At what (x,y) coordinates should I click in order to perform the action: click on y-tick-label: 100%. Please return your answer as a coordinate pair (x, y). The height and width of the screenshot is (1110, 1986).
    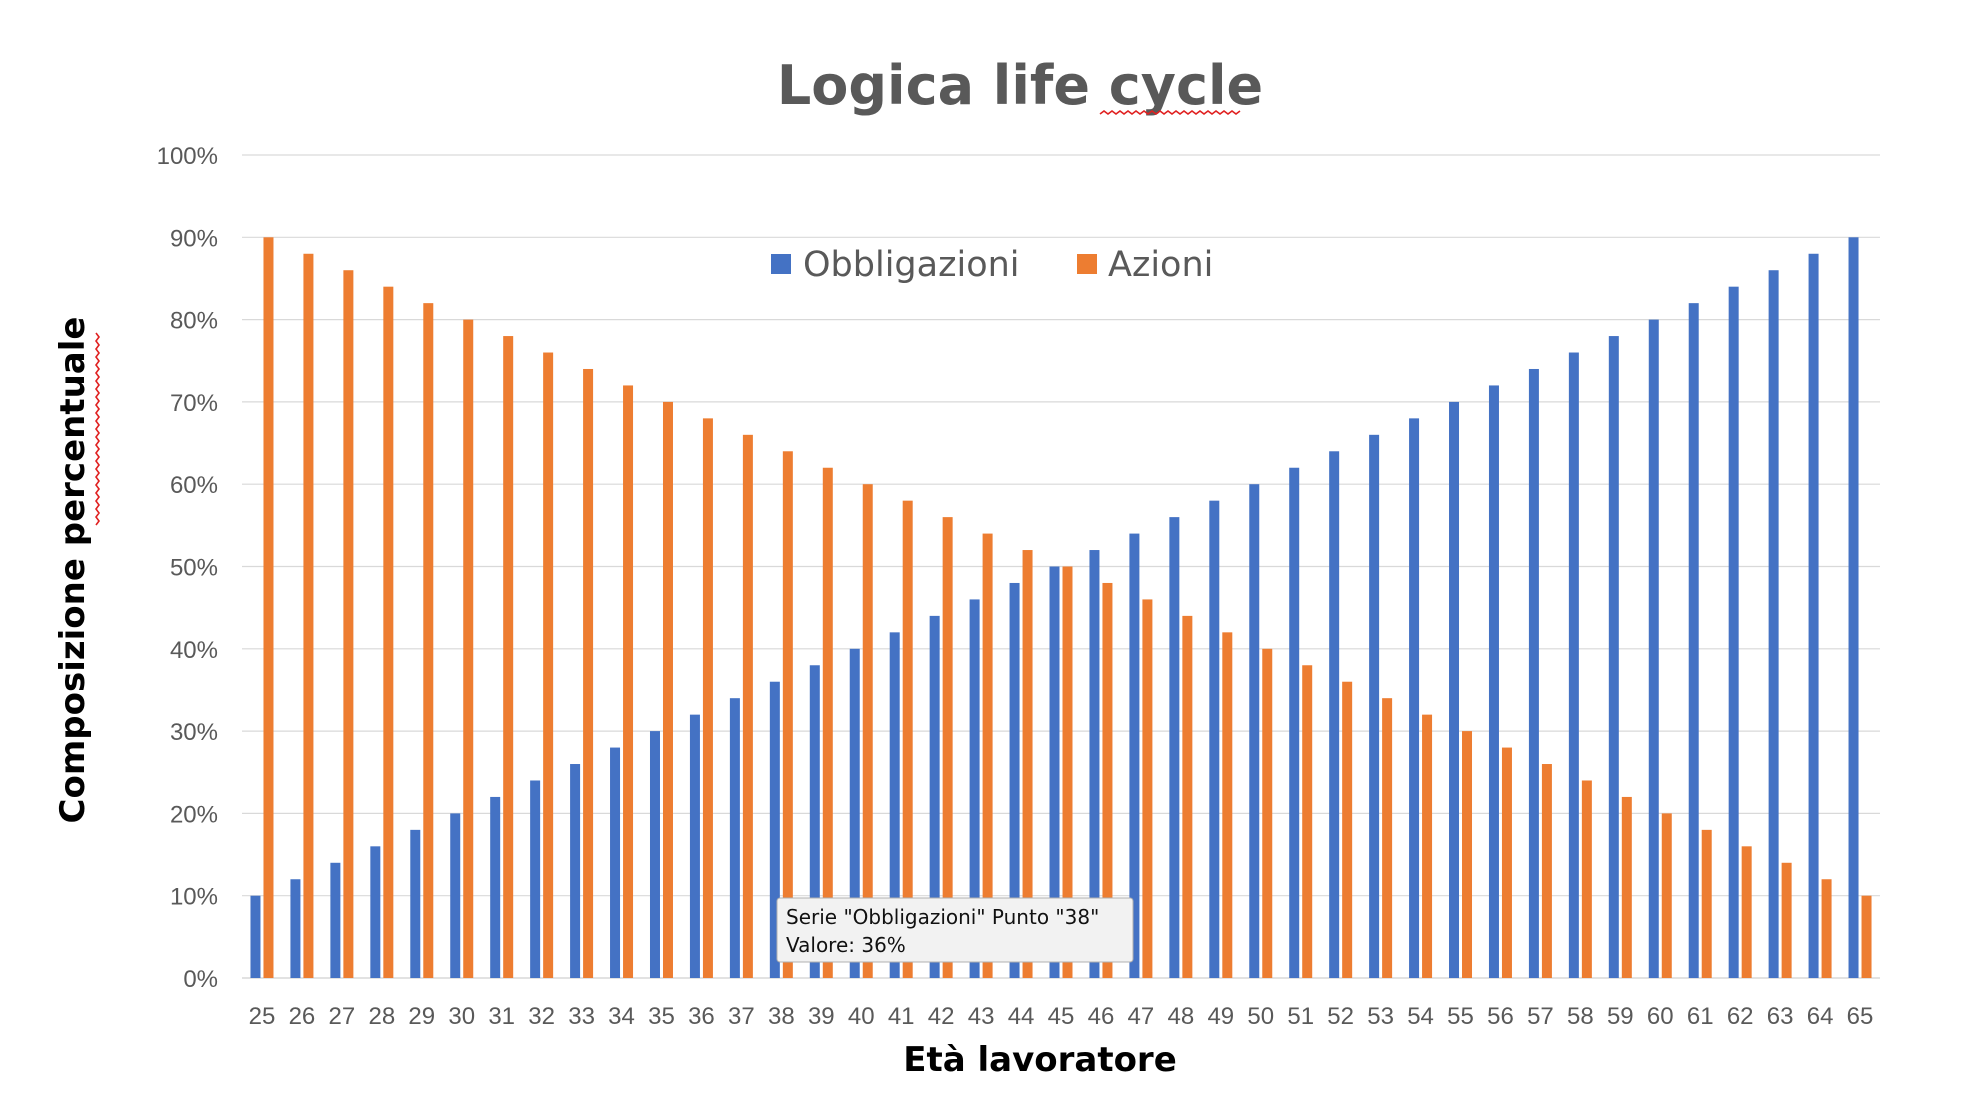
    Looking at the image, I should click on (187, 156).